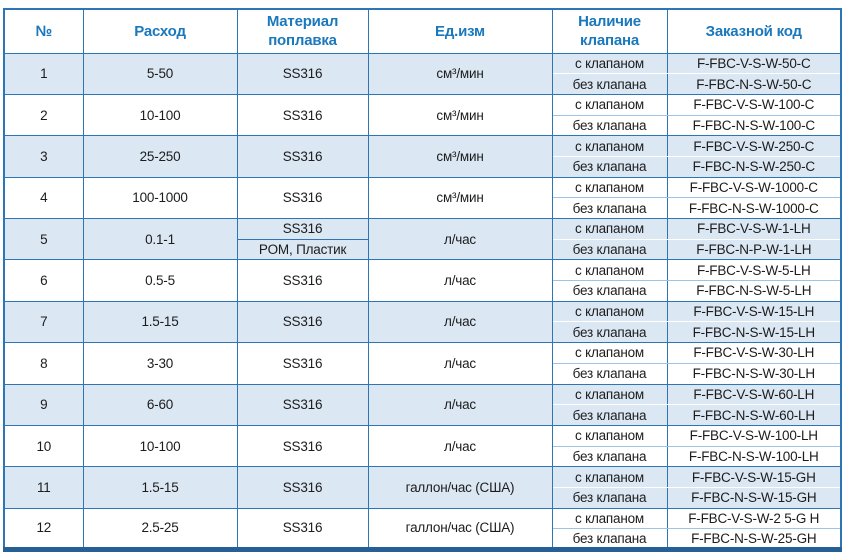  I want to click on cell-code: F-FBC-N-S-W-15-GH, so click(754, 497).